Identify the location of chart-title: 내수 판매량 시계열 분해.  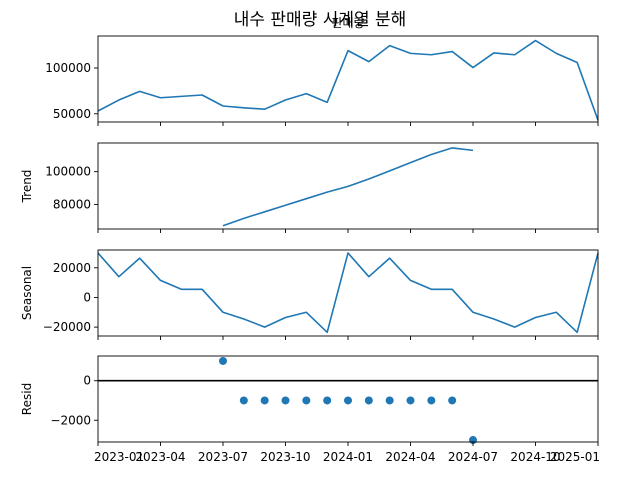
(320, 20).